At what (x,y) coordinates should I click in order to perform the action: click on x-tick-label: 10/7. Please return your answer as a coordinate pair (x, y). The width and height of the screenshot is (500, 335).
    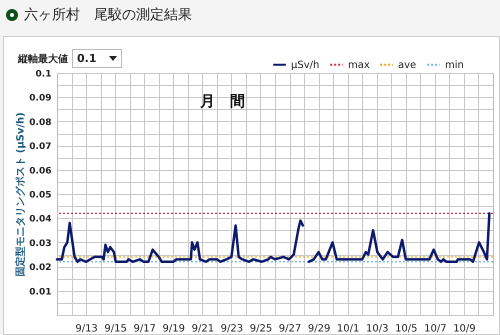
    Looking at the image, I should click on (435, 329).